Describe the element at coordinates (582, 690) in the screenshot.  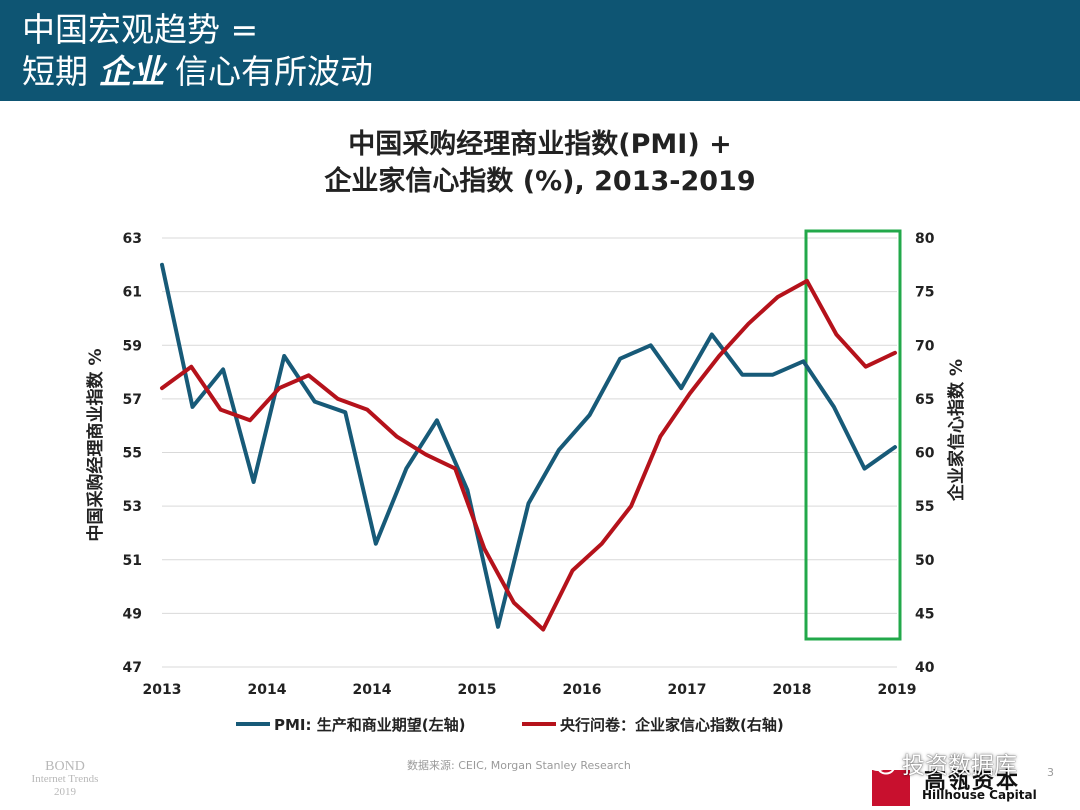
I see `x-tick-label: 2016` at that location.